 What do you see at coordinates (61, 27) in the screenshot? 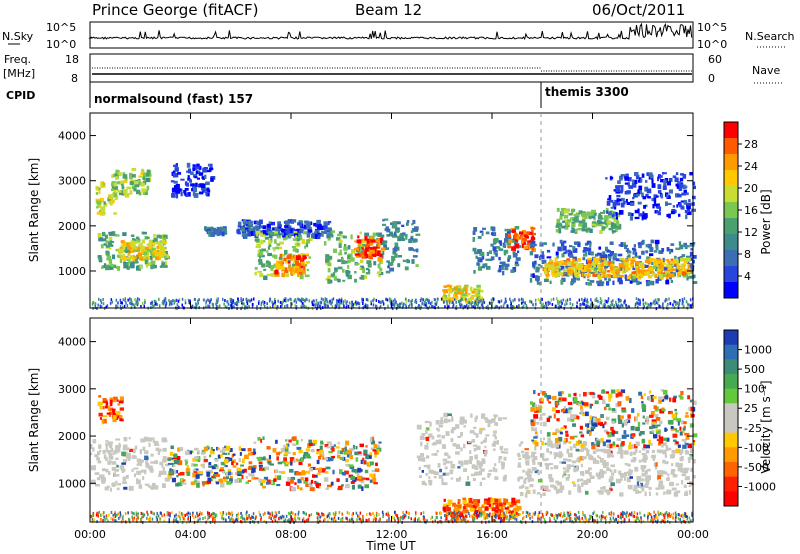
I see `nsky-tick-top: 10^5` at bounding box center [61, 27].